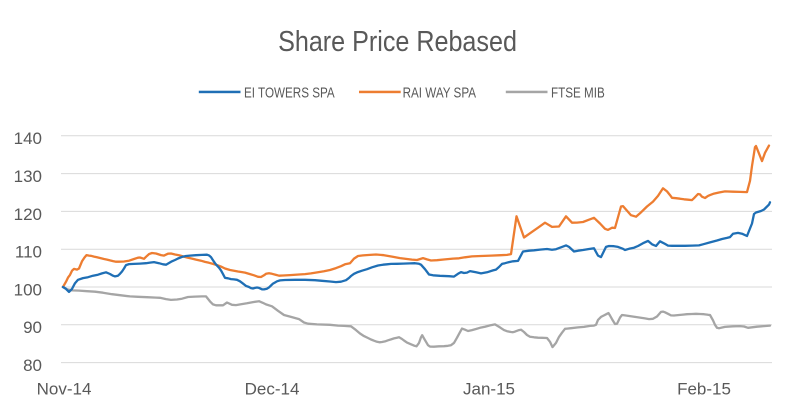  Describe the element at coordinates (578, 92) in the screenshot. I see `svg-text: FTSE MIB` at that location.